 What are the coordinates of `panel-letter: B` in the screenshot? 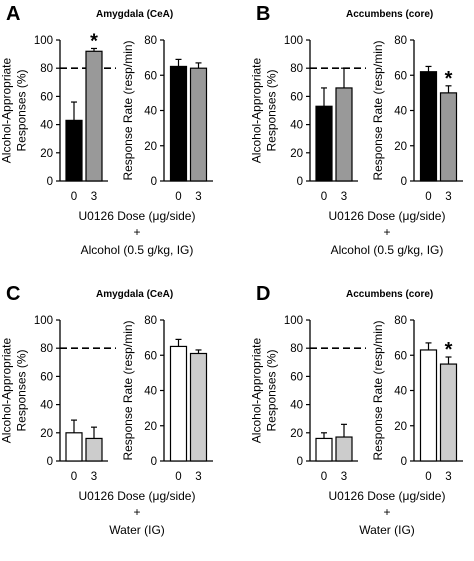 It's located at (263, 14).